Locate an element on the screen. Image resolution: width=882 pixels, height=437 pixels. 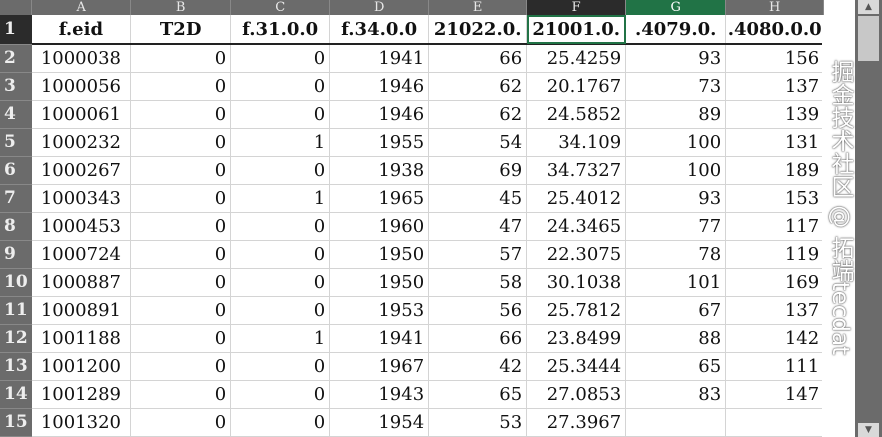
cell-E6: 69 is located at coordinates (478, 170).